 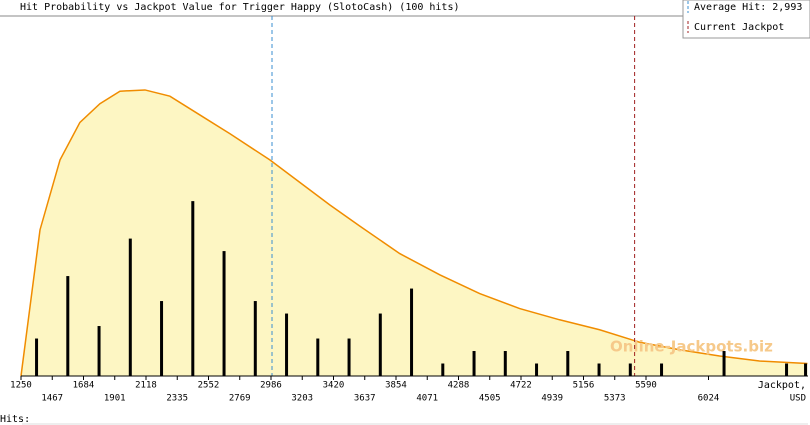 What do you see at coordinates (691, 347) in the screenshot?
I see `watermark: Online-Jackpots.biz` at bounding box center [691, 347].